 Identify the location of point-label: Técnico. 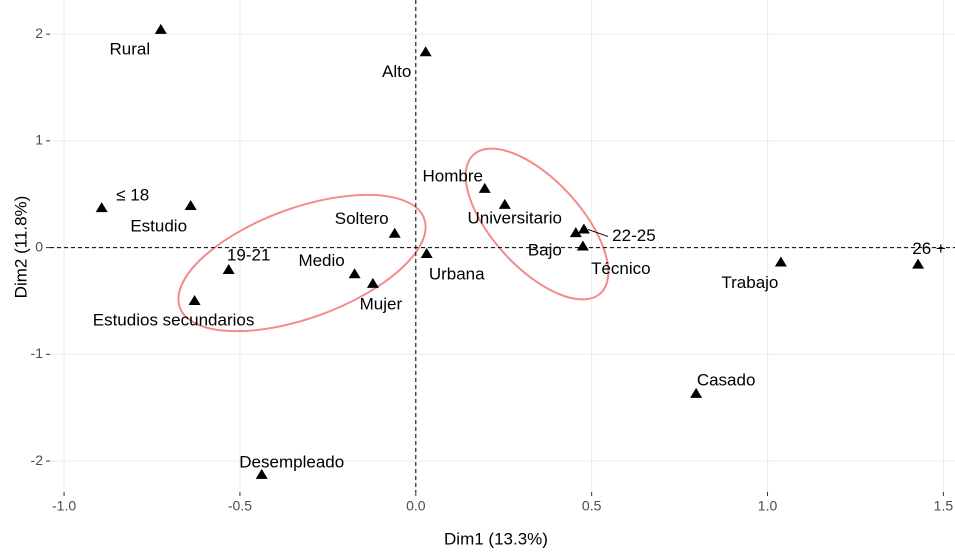
(621, 268).